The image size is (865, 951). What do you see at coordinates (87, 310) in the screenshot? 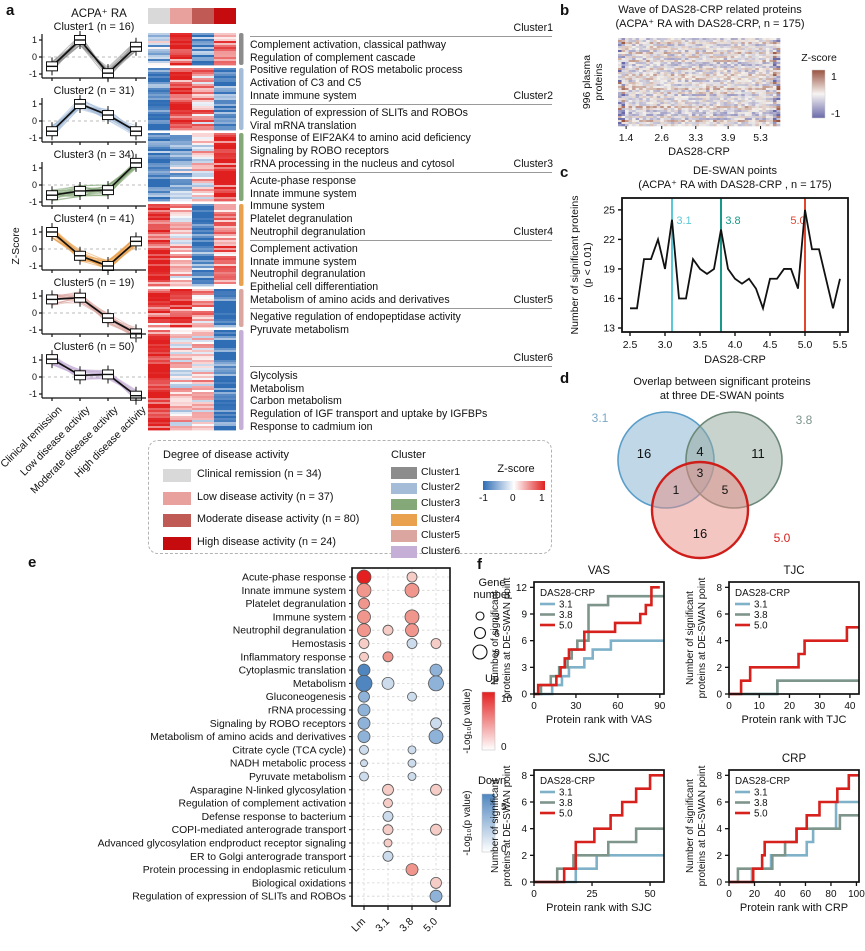
I see `cluster-lineplot-5: Cluster5 (n = 19) 1 0 -1` at bounding box center [87, 310].